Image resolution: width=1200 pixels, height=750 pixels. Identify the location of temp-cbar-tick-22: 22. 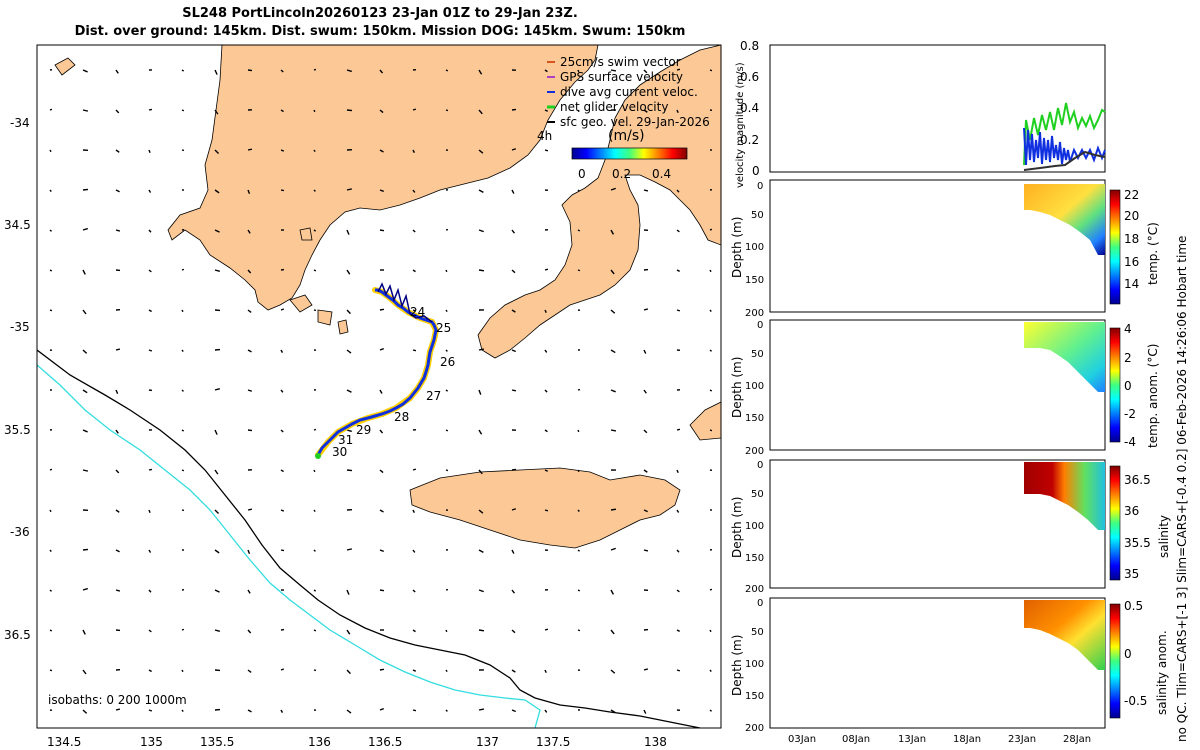
(1131, 195).